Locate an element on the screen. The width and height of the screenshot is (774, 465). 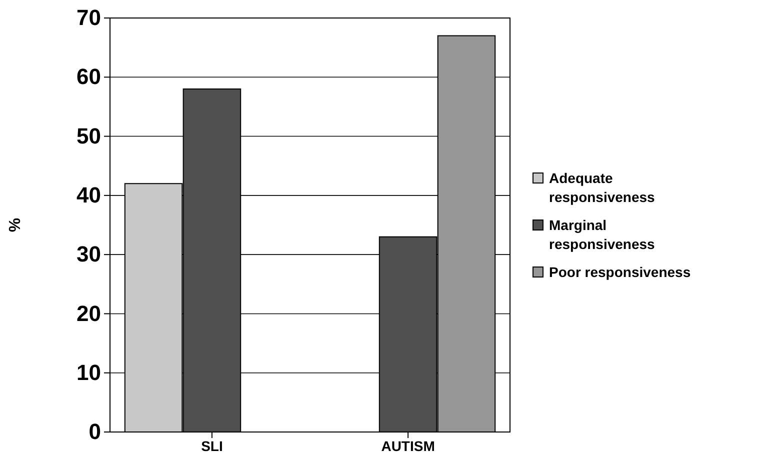
legend-label: Adequate responsiveness is located at coordinates (602, 187).